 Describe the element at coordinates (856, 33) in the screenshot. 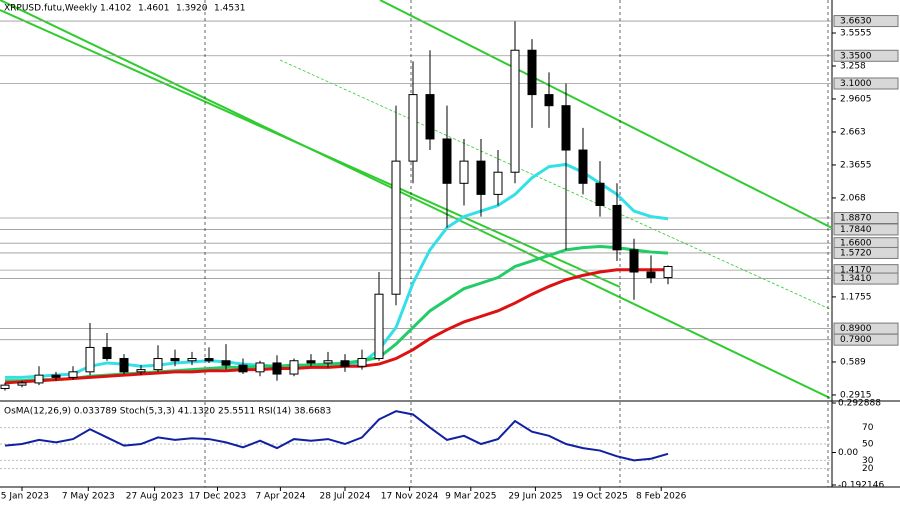

I see `y-tick-label: 3.5555` at that location.